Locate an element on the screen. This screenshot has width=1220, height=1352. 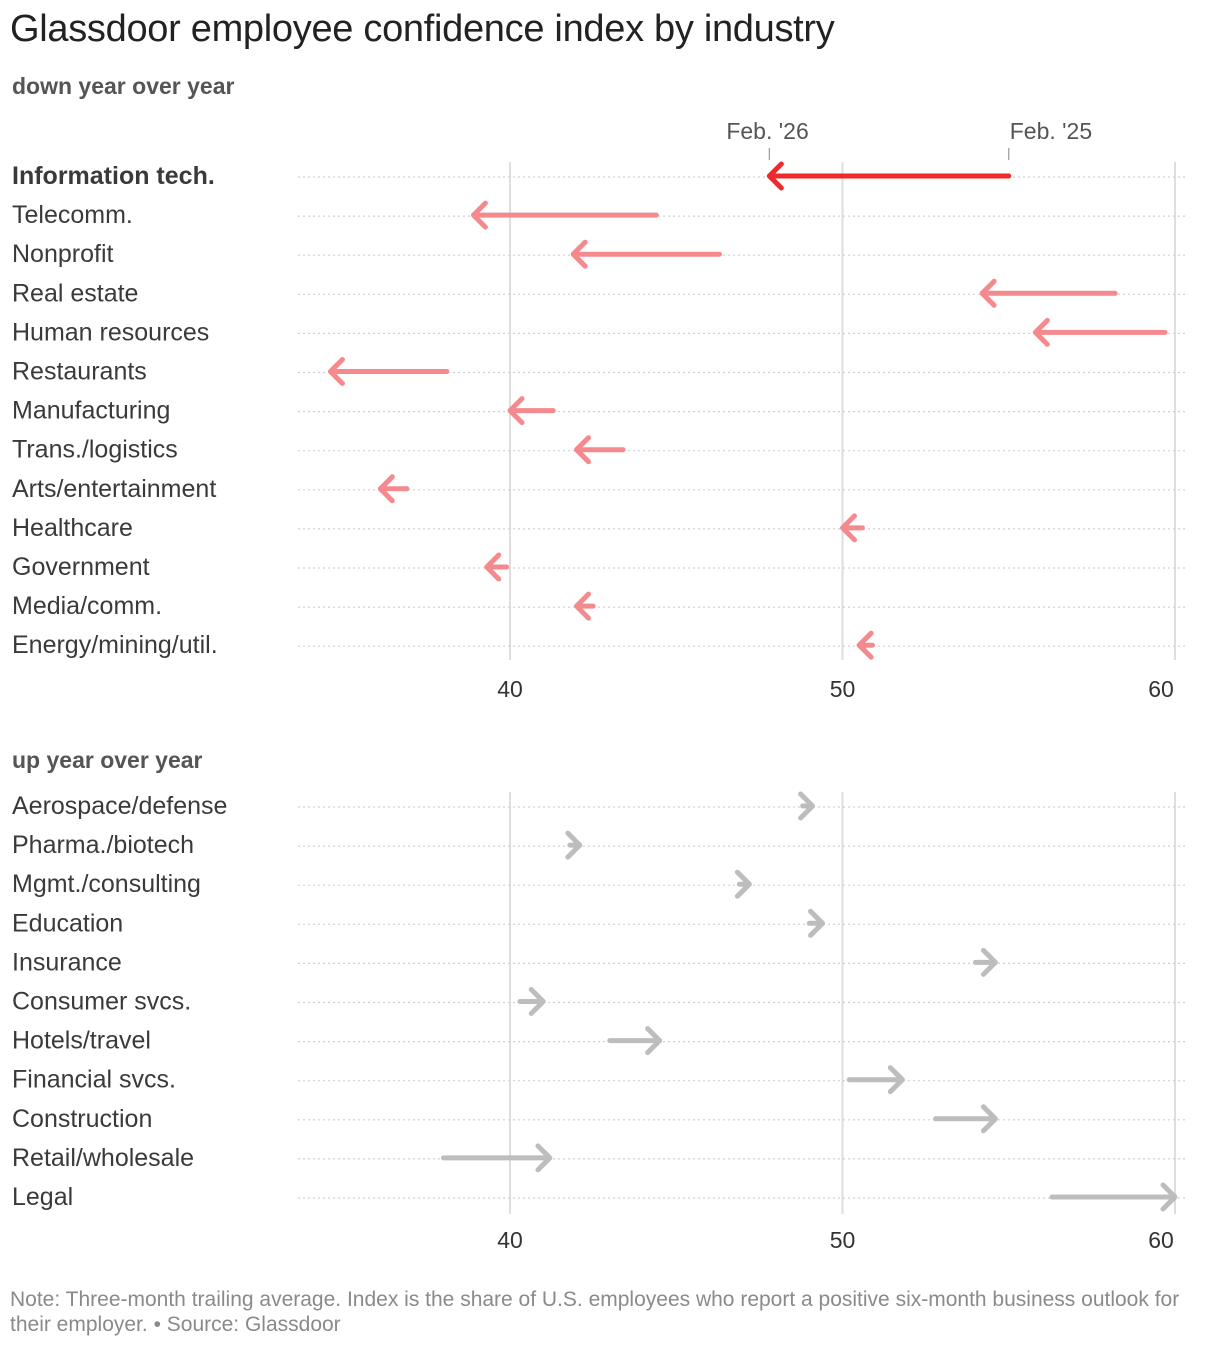
category-label: Mgmt./consulting is located at coordinates (106, 884).